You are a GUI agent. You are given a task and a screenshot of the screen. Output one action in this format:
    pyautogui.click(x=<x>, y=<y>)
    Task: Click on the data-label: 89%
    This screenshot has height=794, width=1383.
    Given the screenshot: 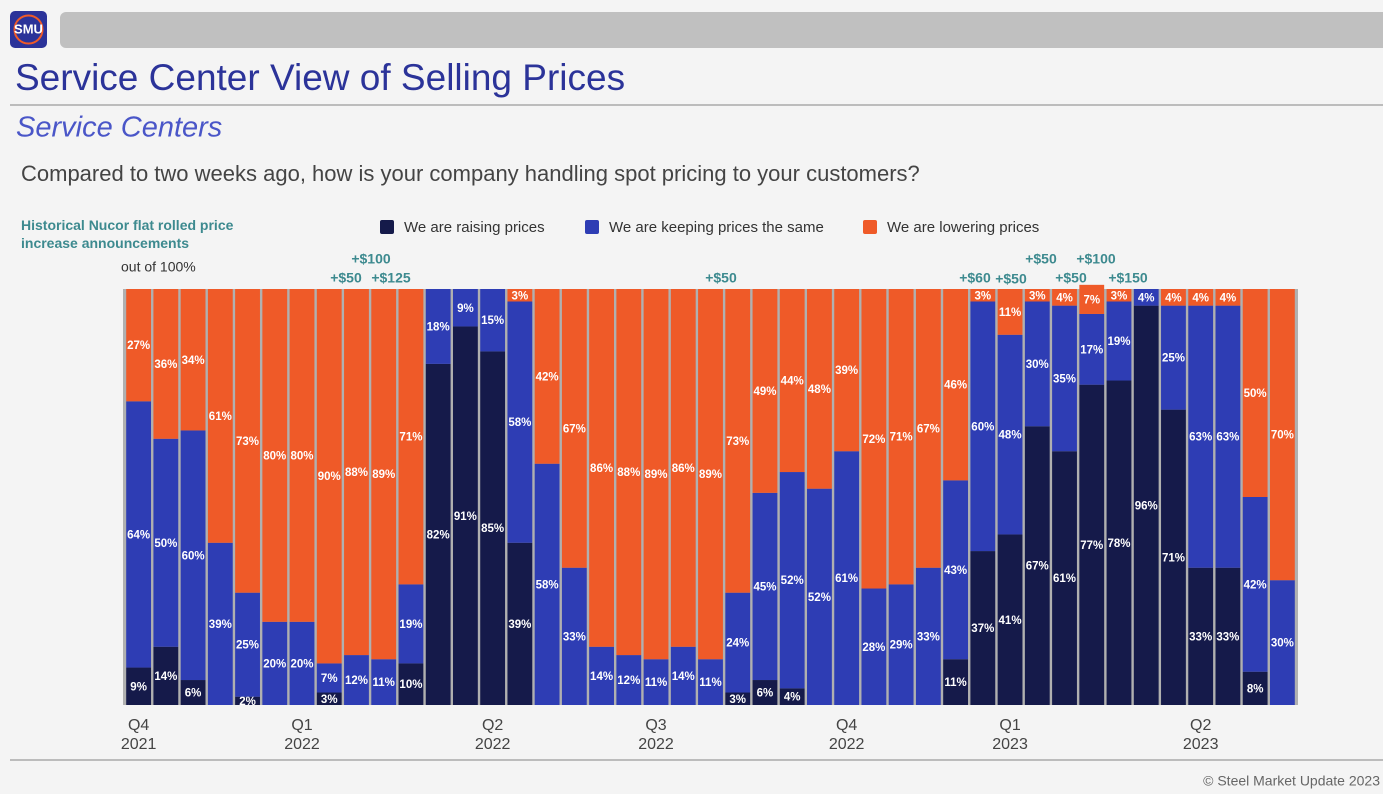 What is the action you would take?
    pyautogui.click(x=710, y=475)
    